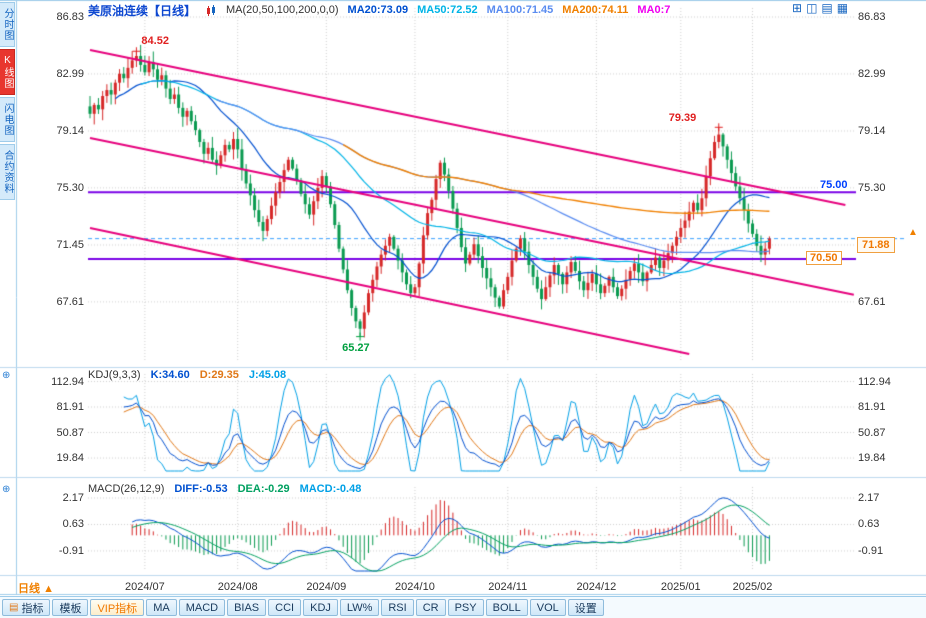 This screenshot has height=618, width=926. What do you see at coordinates (6, 489) in the screenshot?
I see `macd-settings-icon: ⊕` at bounding box center [6, 489].